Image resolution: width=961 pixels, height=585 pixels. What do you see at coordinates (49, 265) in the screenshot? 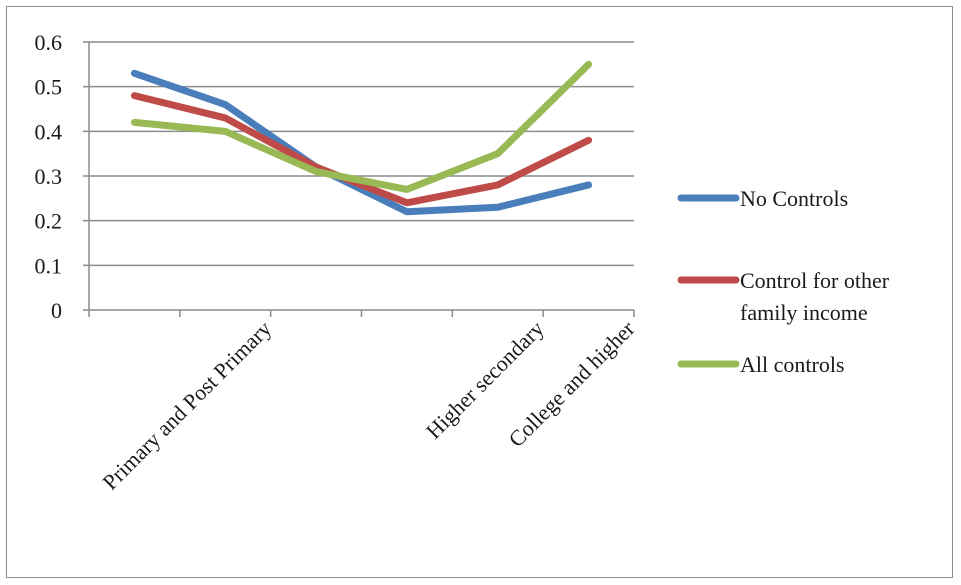
I see `y-tick-label: 0.1` at bounding box center [49, 265].